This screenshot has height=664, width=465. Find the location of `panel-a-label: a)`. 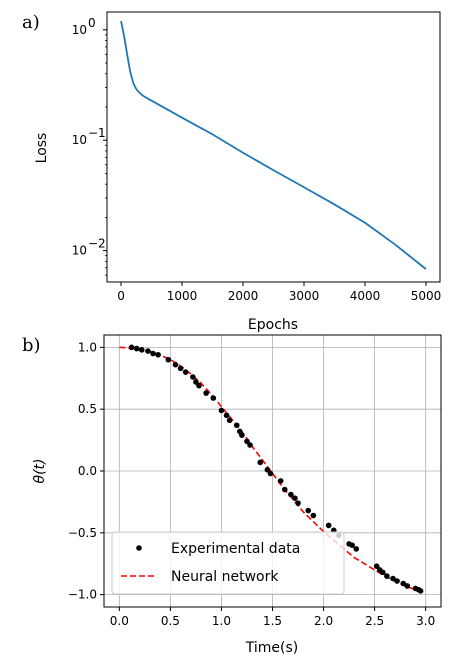

panel-a-label: a) is located at coordinates (31, 22).